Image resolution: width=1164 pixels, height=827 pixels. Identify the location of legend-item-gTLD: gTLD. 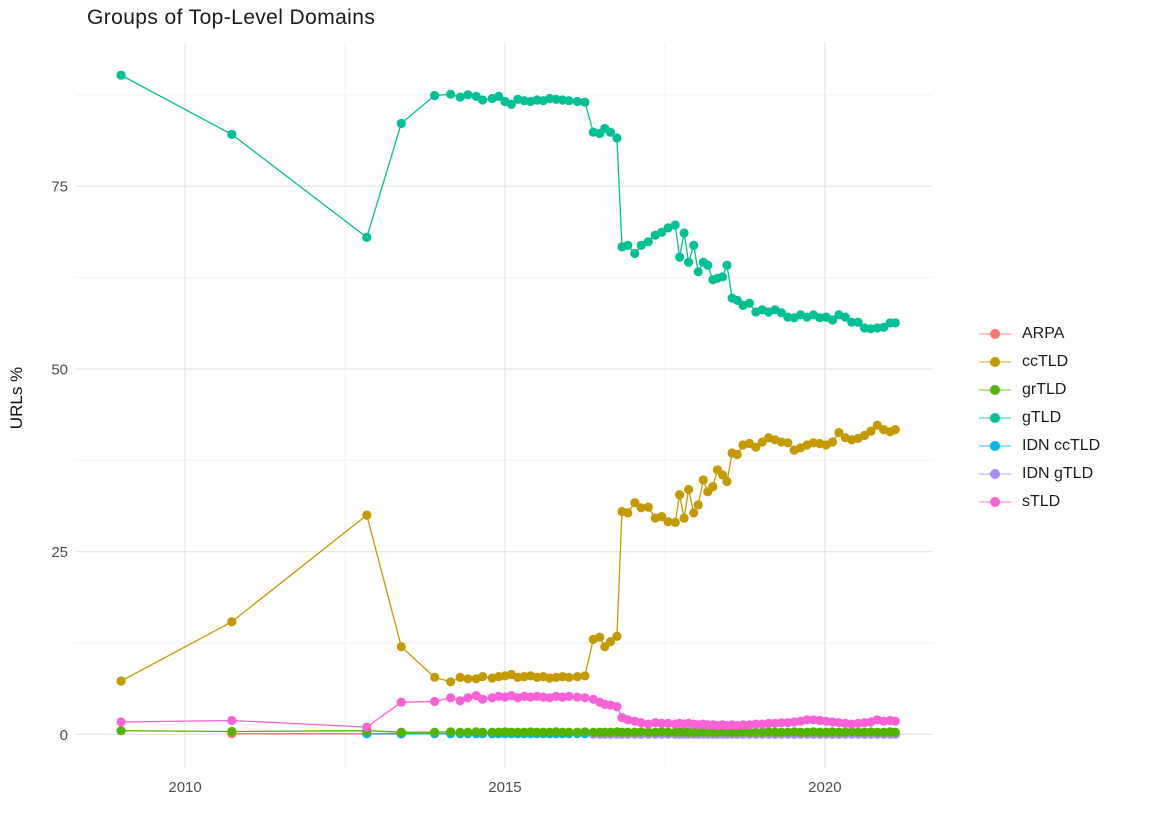
(1039, 418).